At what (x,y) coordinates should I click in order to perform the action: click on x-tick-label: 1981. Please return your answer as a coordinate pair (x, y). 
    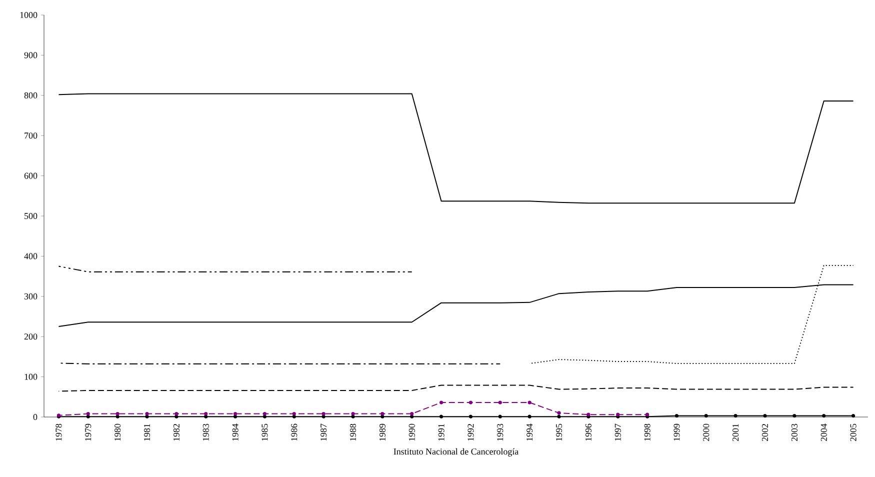
    Looking at the image, I should click on (147, 432).